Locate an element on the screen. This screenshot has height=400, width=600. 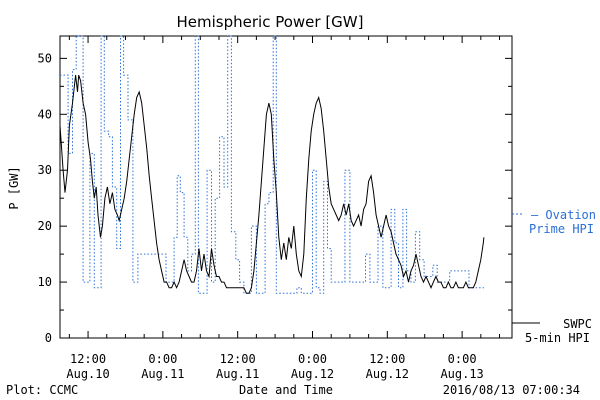
y-tick-label: 40 is located at coordinates (45, 114).